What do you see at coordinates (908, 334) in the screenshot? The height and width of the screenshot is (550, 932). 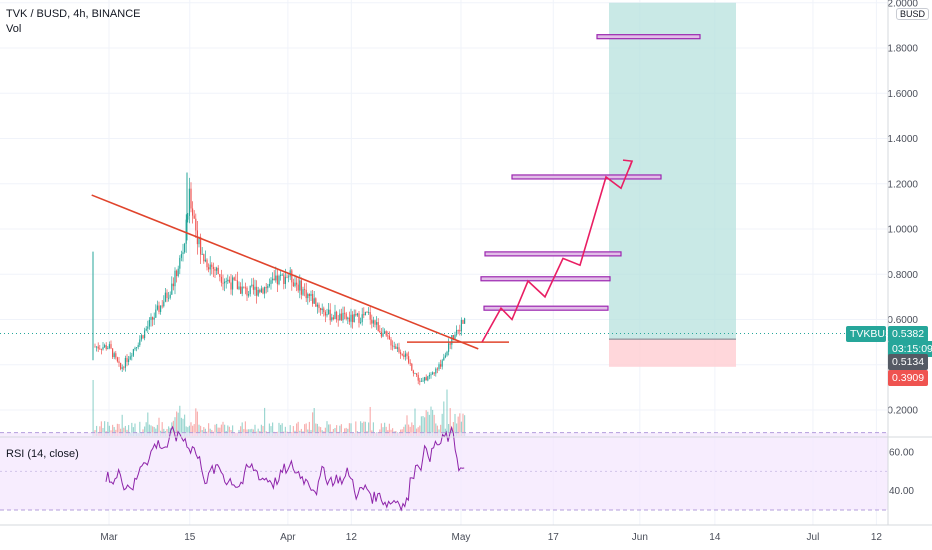 I see `last-price-tag: 0.5382` at bounding box center [908, 334].